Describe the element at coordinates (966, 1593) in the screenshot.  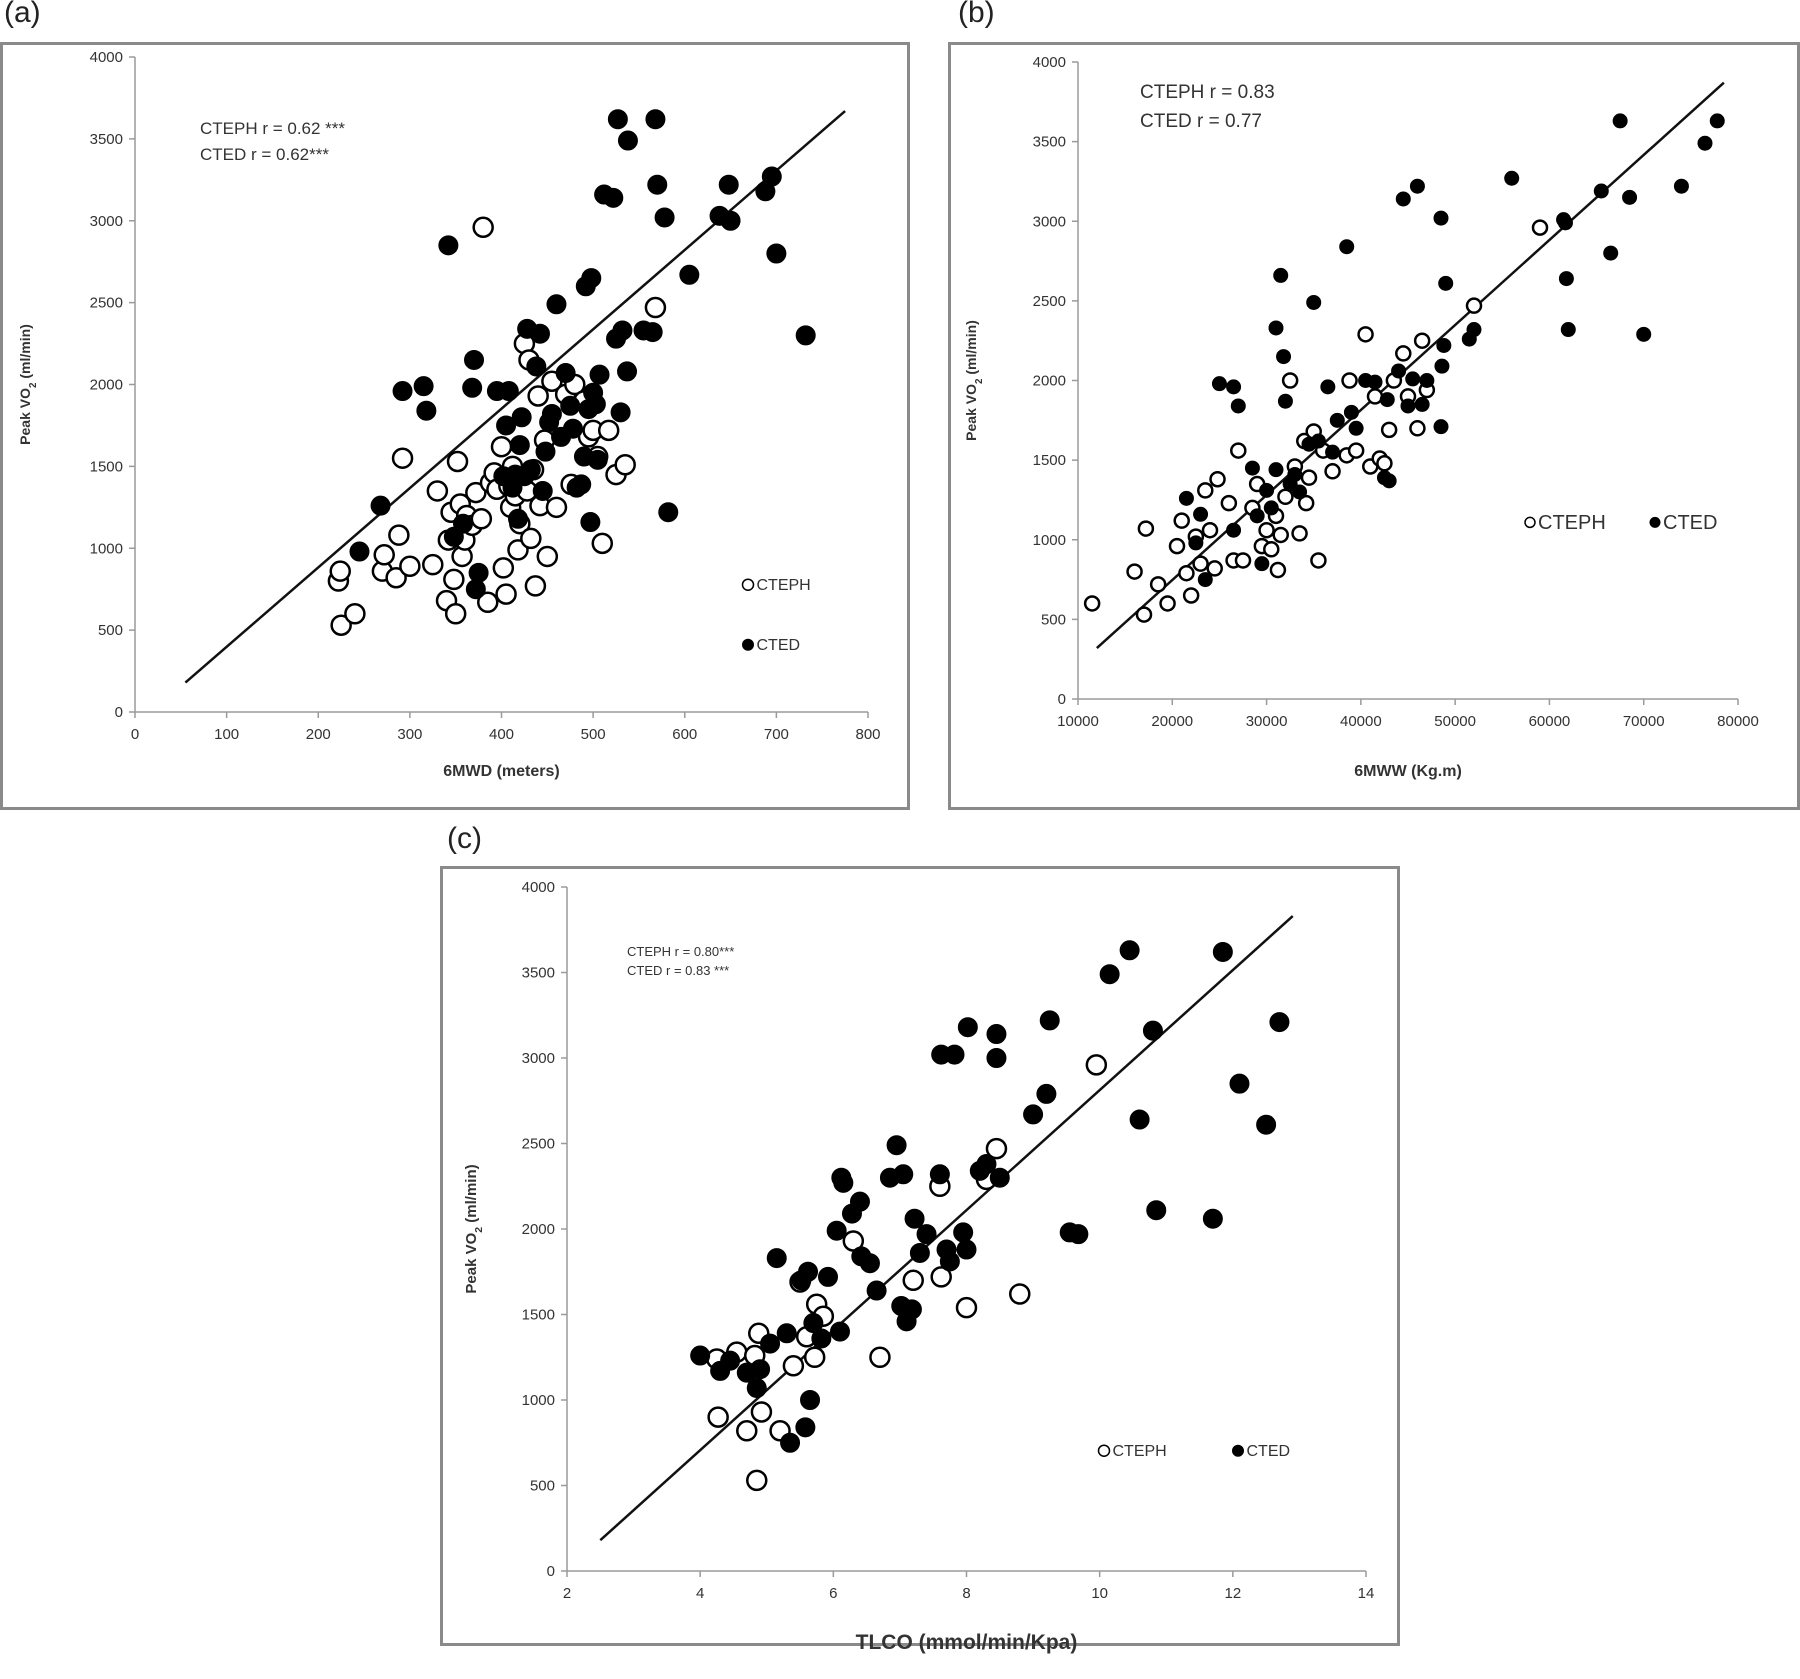
I see `x-tick-label: 8` at that location.